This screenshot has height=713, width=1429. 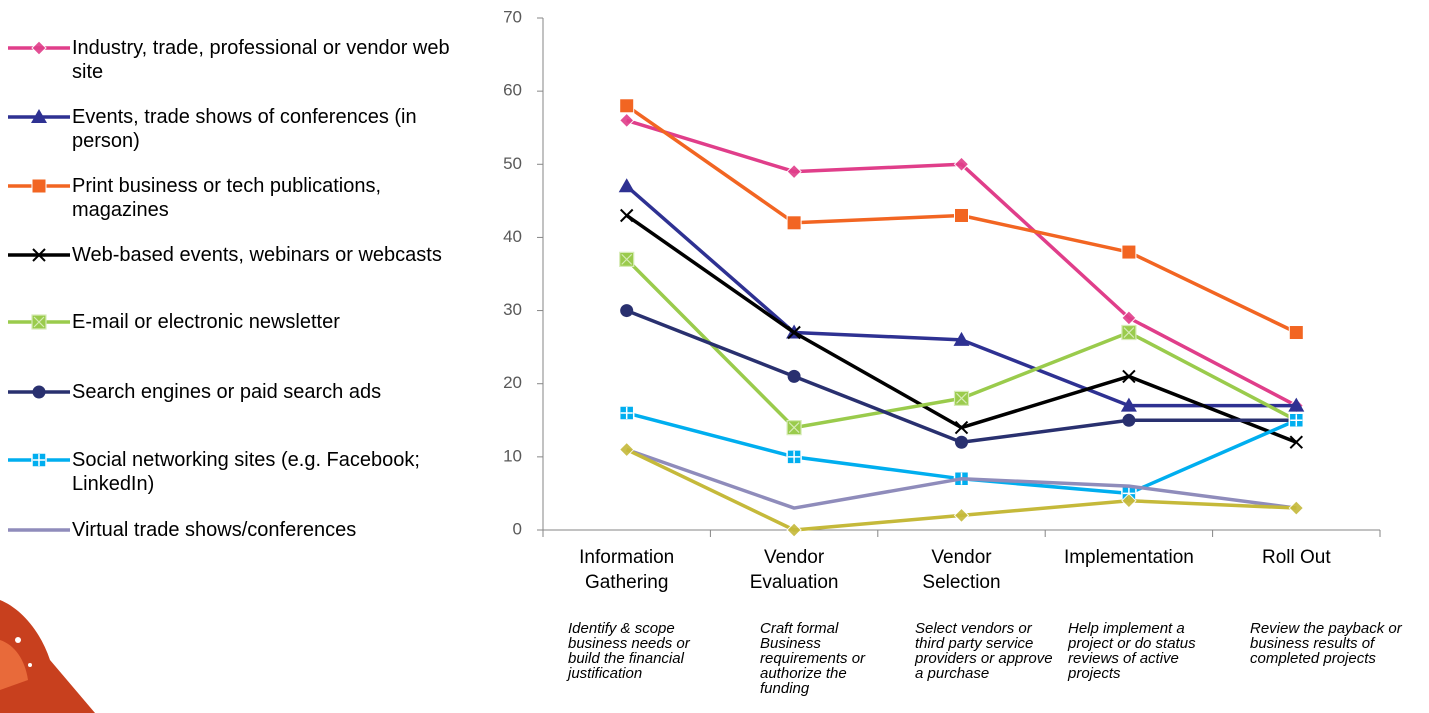 I want to click on y-tick-label: 20, so click(x=512, y=382).